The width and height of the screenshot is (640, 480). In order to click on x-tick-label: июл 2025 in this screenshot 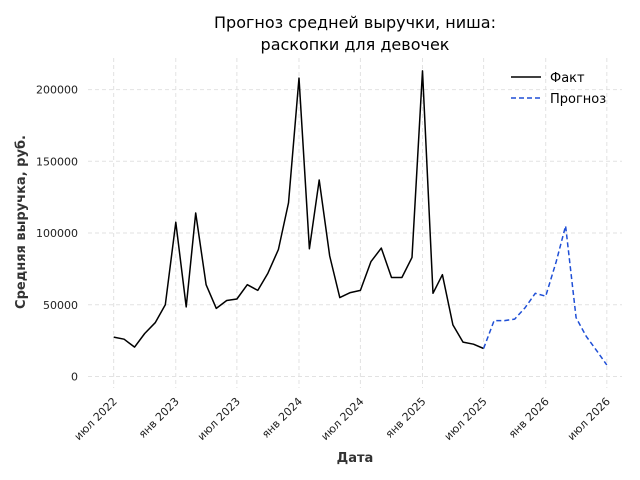, I will do `click(466, 419)`.